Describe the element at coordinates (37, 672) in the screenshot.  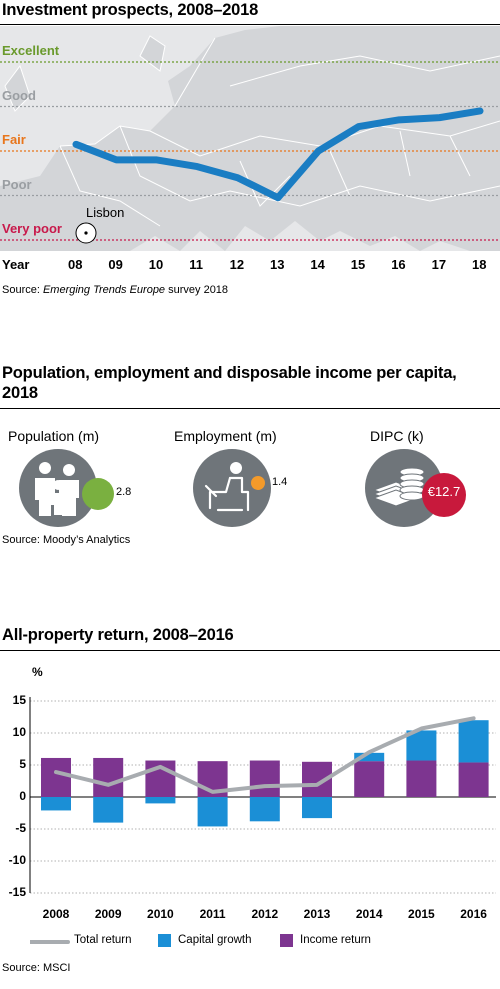
I see `returns-unit: %` at that location.